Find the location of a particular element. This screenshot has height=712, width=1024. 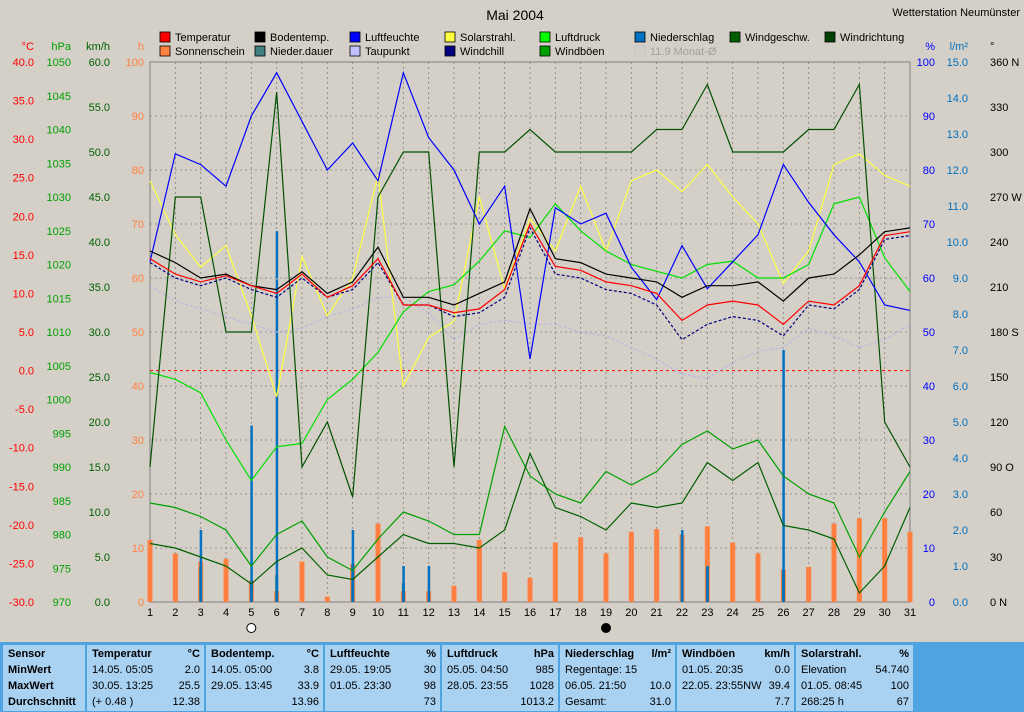

axis-tick-humidity: 60 is located at coordinates (929, 279).